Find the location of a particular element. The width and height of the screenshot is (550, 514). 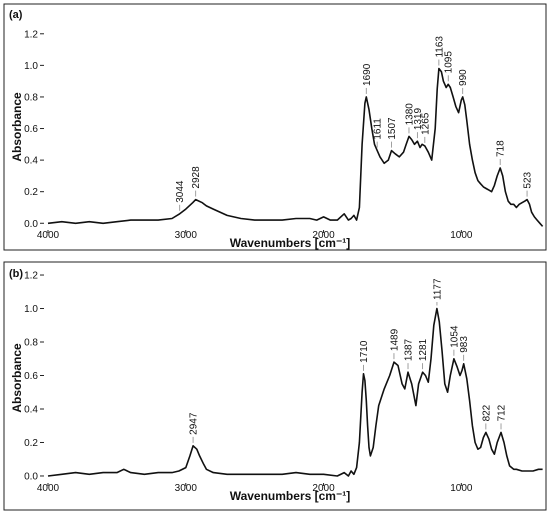

peak-label: 1095 is located at coordinates (449, 62).